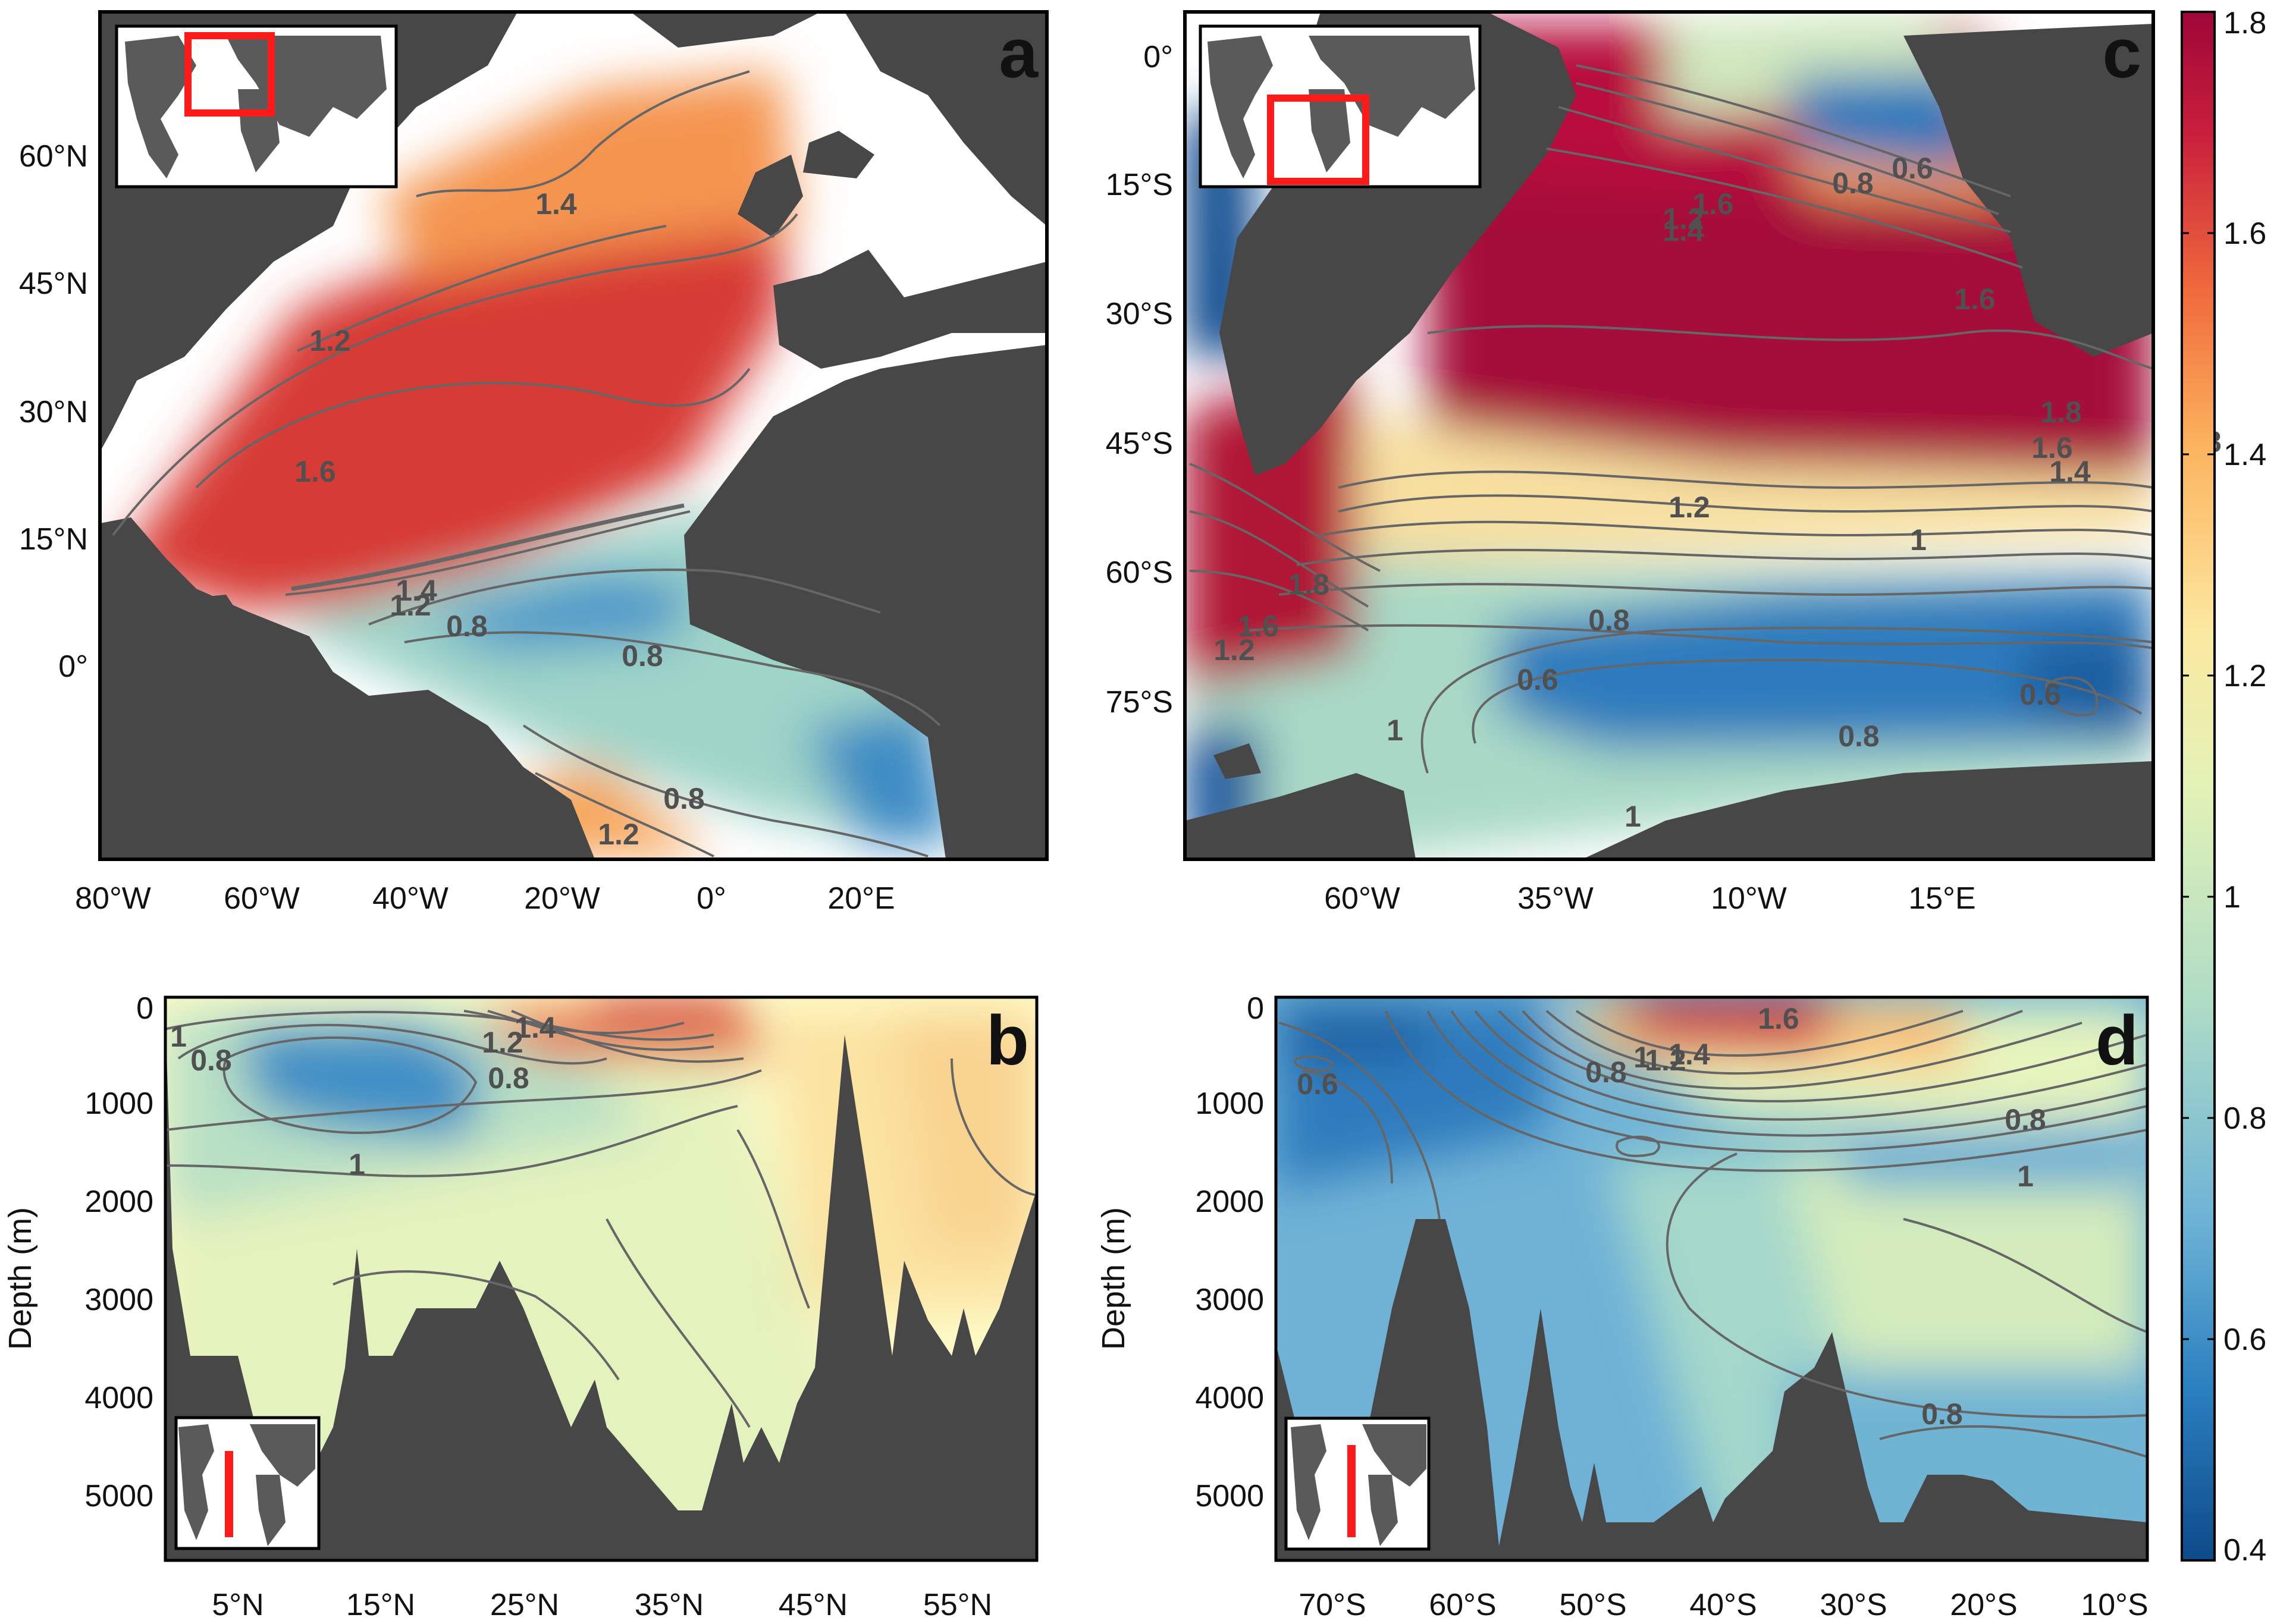 This screenshot has height=1624, width=2277. Describe the element at coordinates (256, 107) in the screenshot. I see `panel-a-inset-map` at that location.